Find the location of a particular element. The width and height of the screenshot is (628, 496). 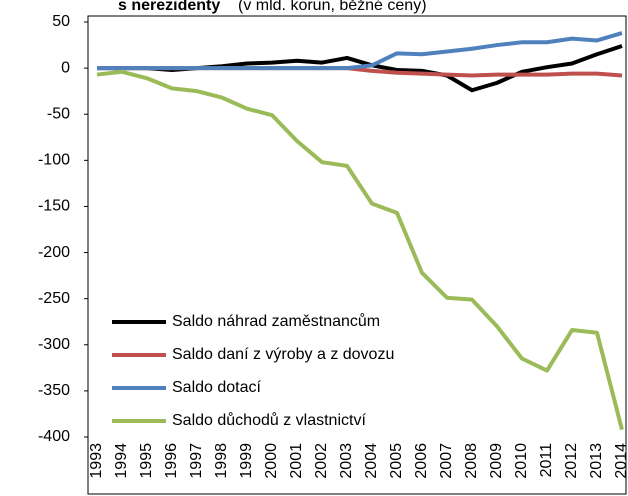

x-tick-label: 2000 is located at coordinates (271, 461).